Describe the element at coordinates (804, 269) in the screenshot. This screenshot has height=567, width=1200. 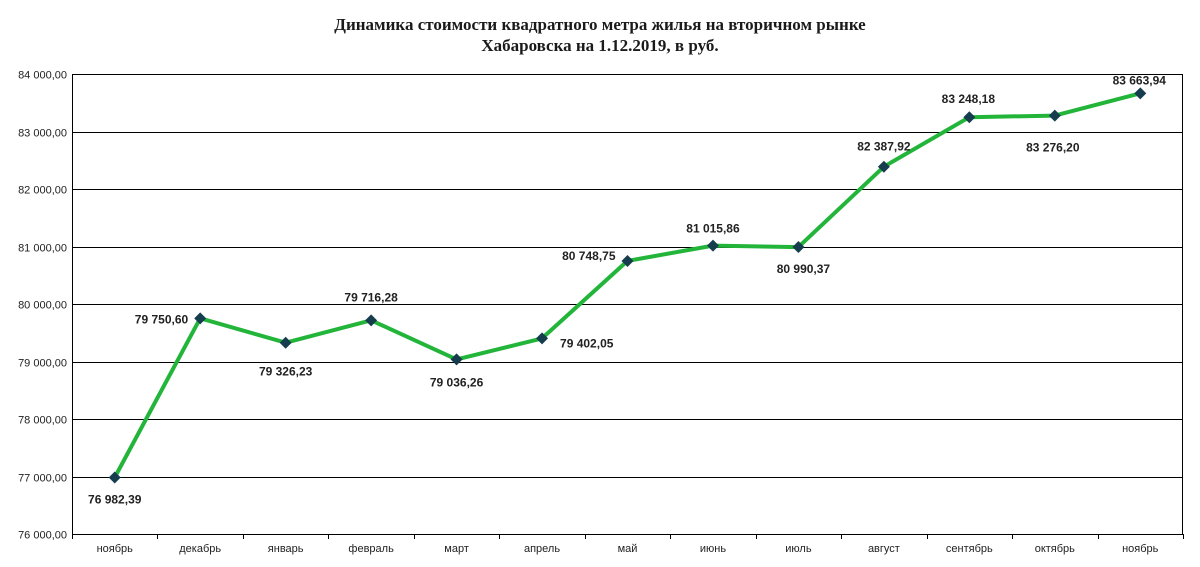
I see `data-label: 80 990,37` at that location.